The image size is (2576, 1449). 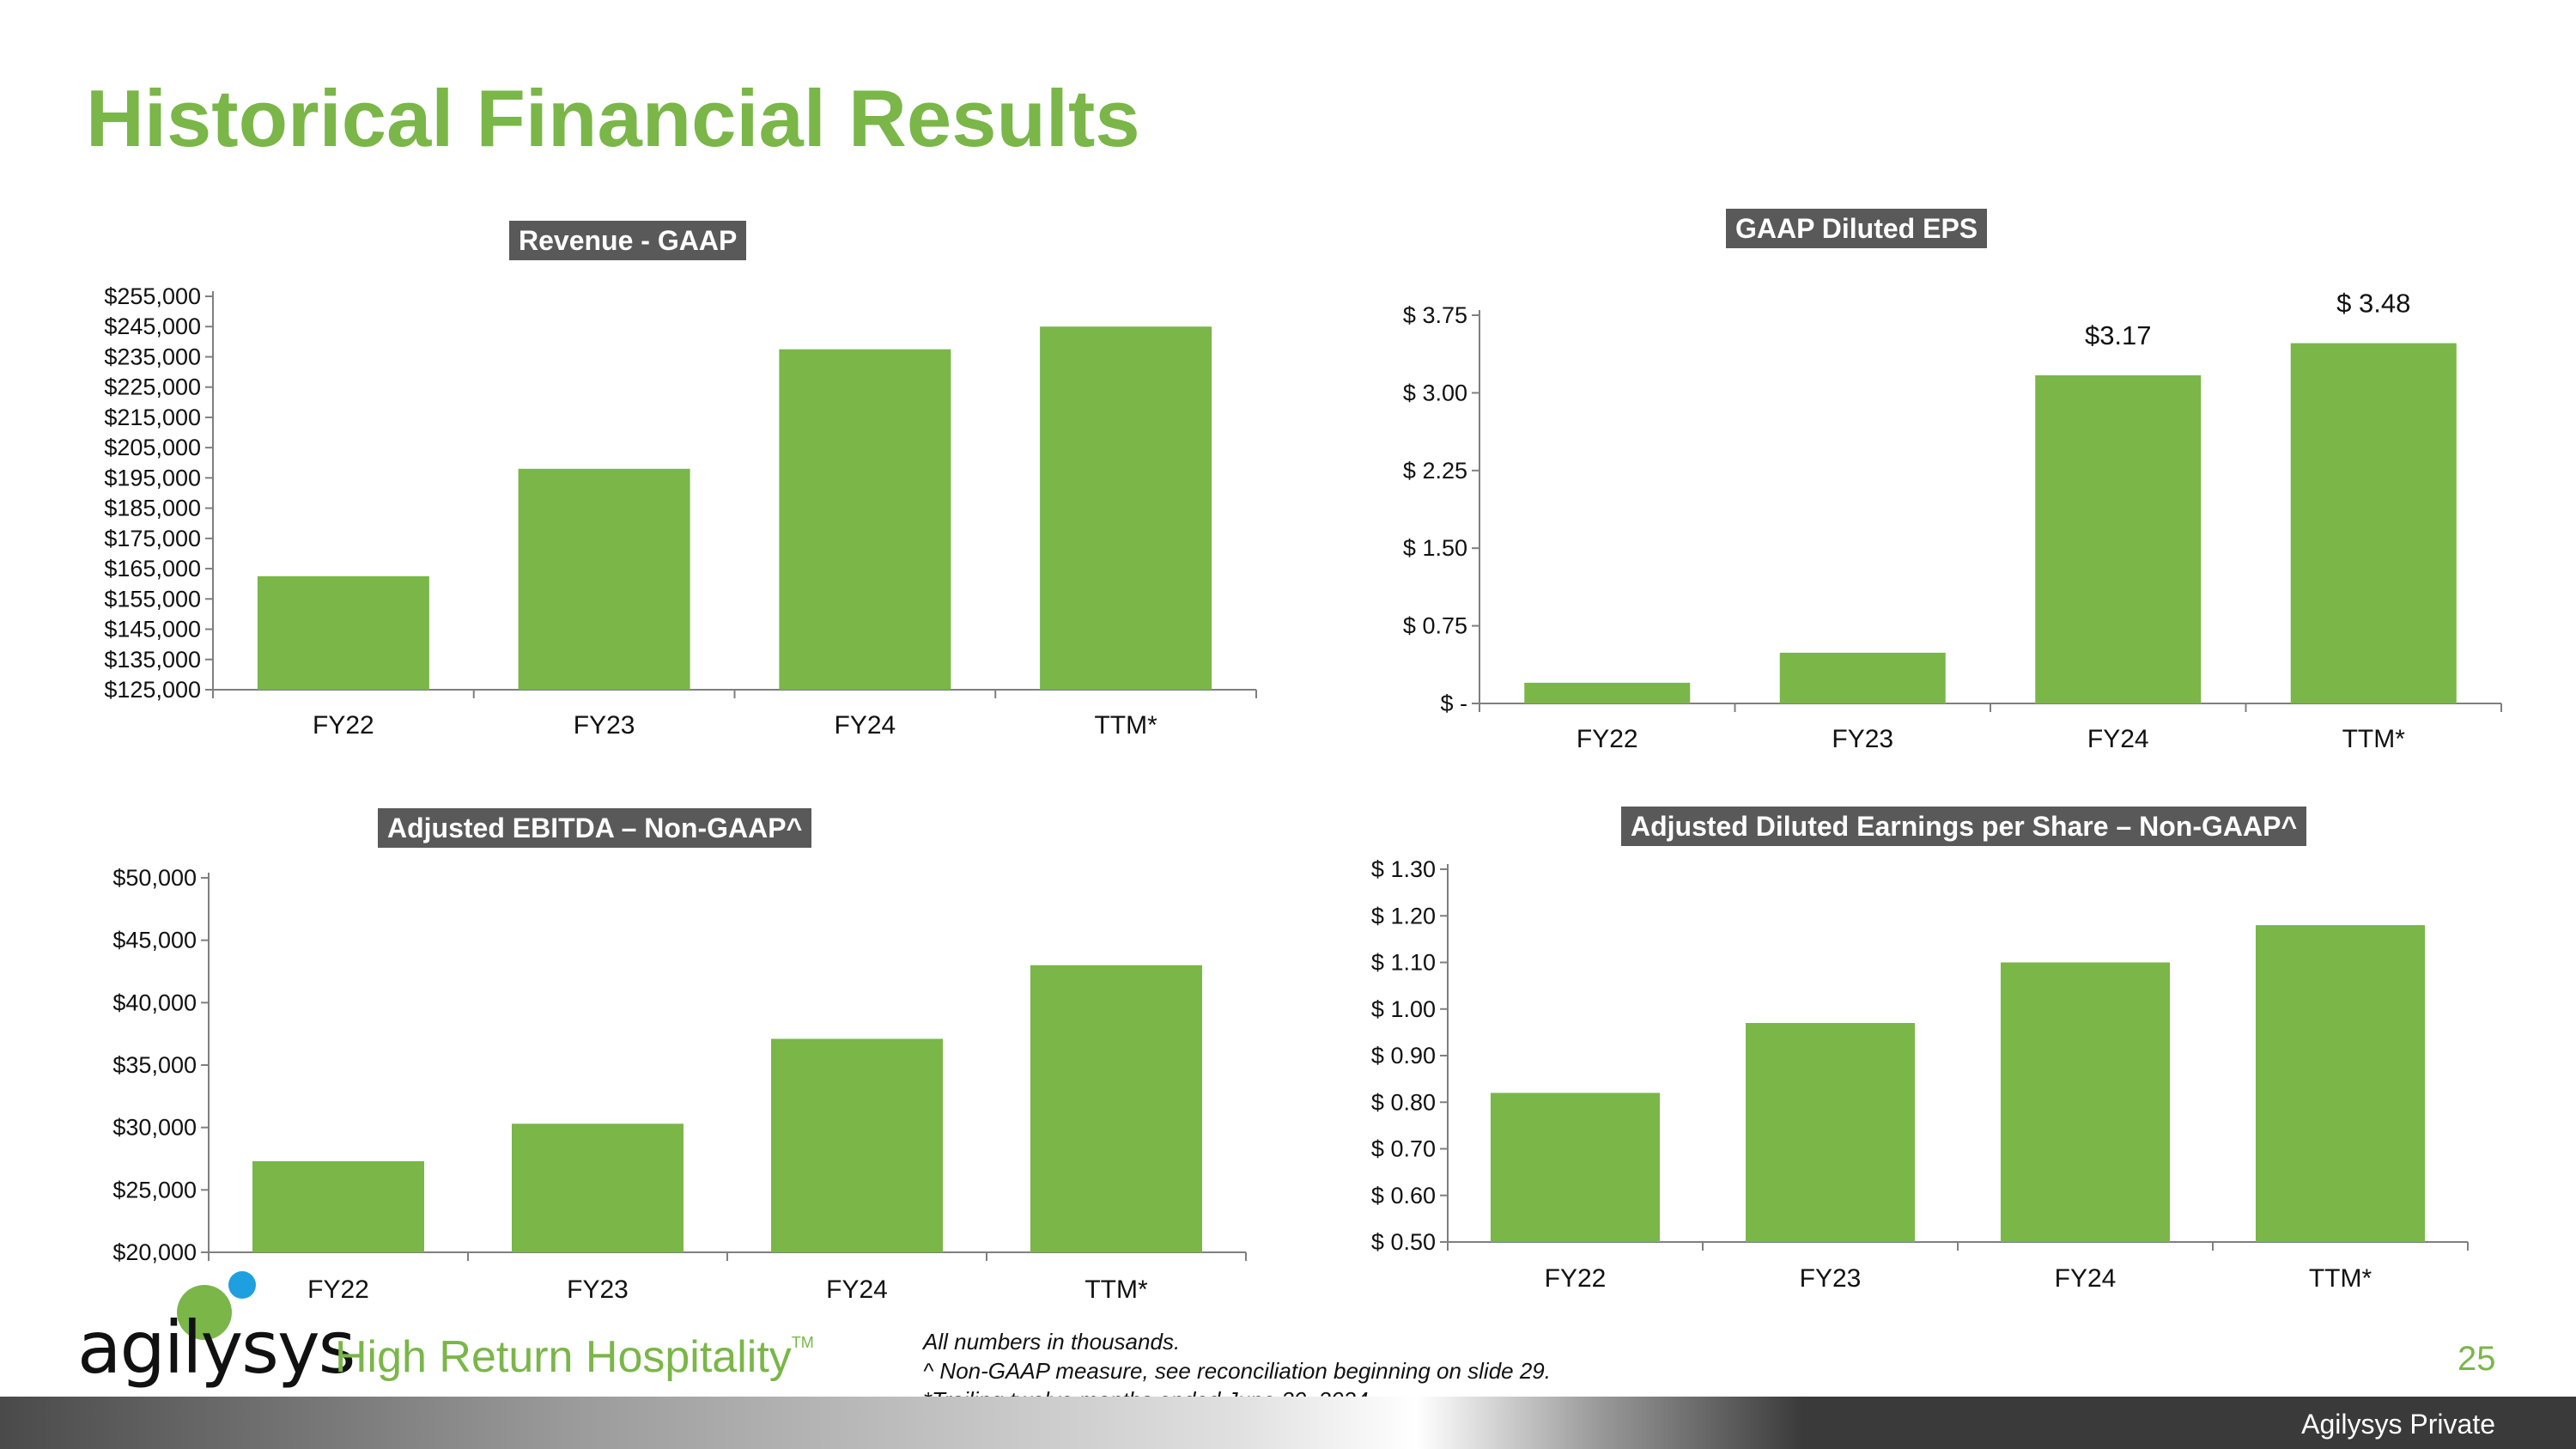 I want to click on adj-eps-y-tick-label: $ 1.10, so click(x=1404, y=963).